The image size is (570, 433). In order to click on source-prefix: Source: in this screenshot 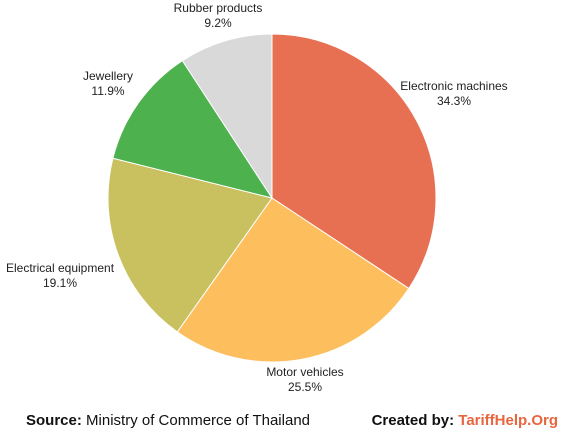, I will do `click(54, 420)`.